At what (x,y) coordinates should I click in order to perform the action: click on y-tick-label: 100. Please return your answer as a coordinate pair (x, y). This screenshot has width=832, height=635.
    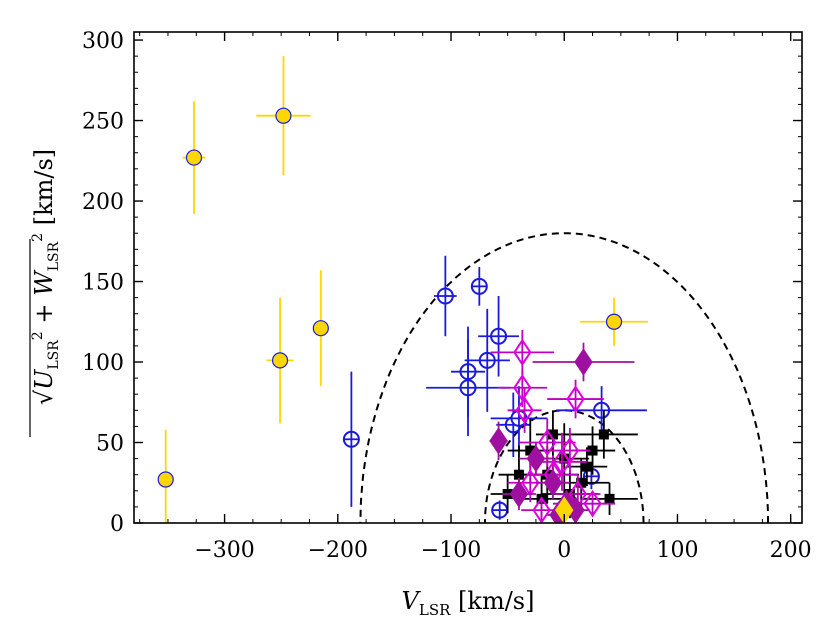
    Looking at the image, I should click on (103, 363).